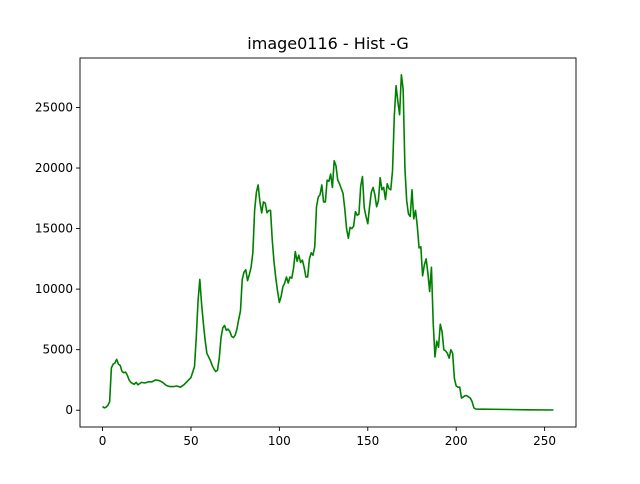 The height and width of the screenshot is (484, 640). I want to click on y-tick-label: 0, so click(69, 410).